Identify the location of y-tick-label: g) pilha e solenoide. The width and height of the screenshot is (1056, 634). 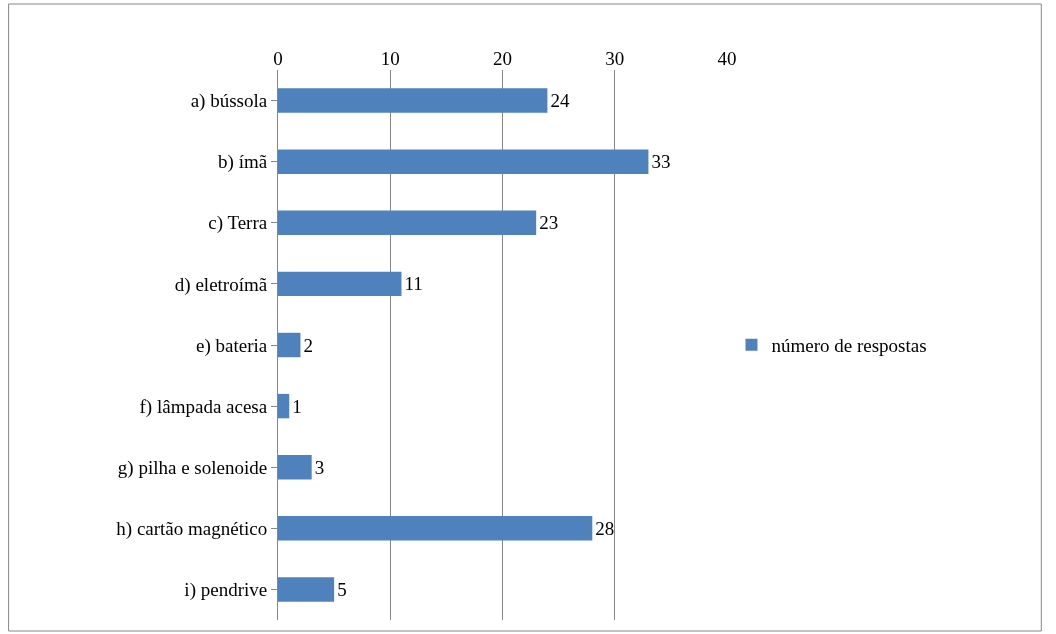
(192, 467).